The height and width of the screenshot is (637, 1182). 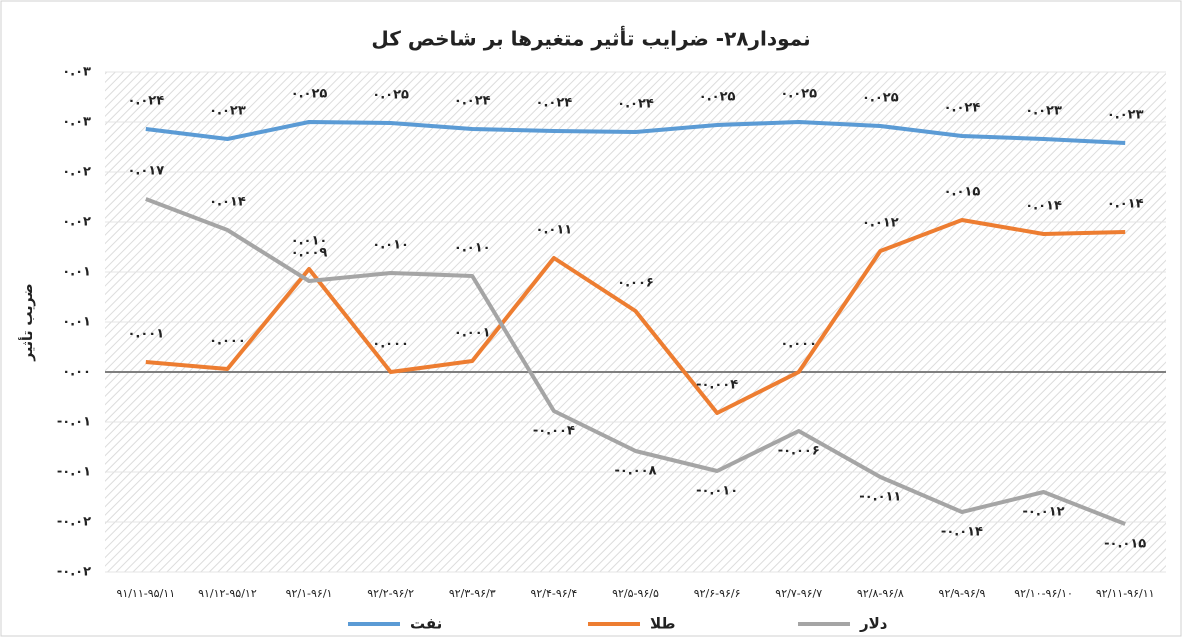 What do you see at coordinates (880, 497) in the screenshot?
I see `data-label: -۰.۰۱۱` at bounding box center [880, 497].